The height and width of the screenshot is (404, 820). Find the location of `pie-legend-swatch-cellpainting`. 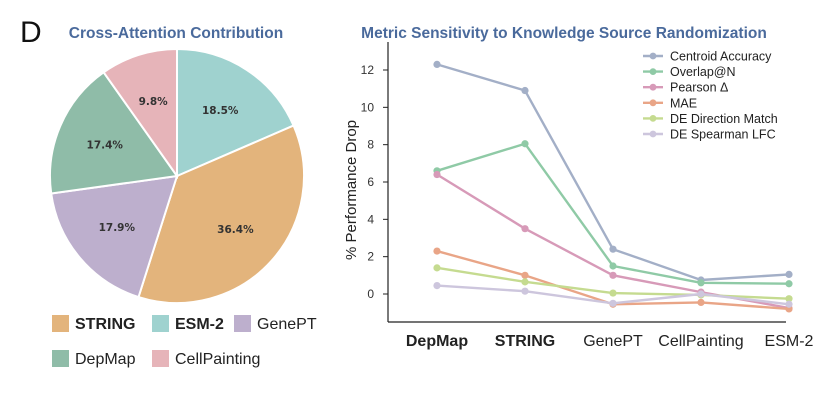

pie-legend-swatch-cellpainting is located at coordinates (160, 358).